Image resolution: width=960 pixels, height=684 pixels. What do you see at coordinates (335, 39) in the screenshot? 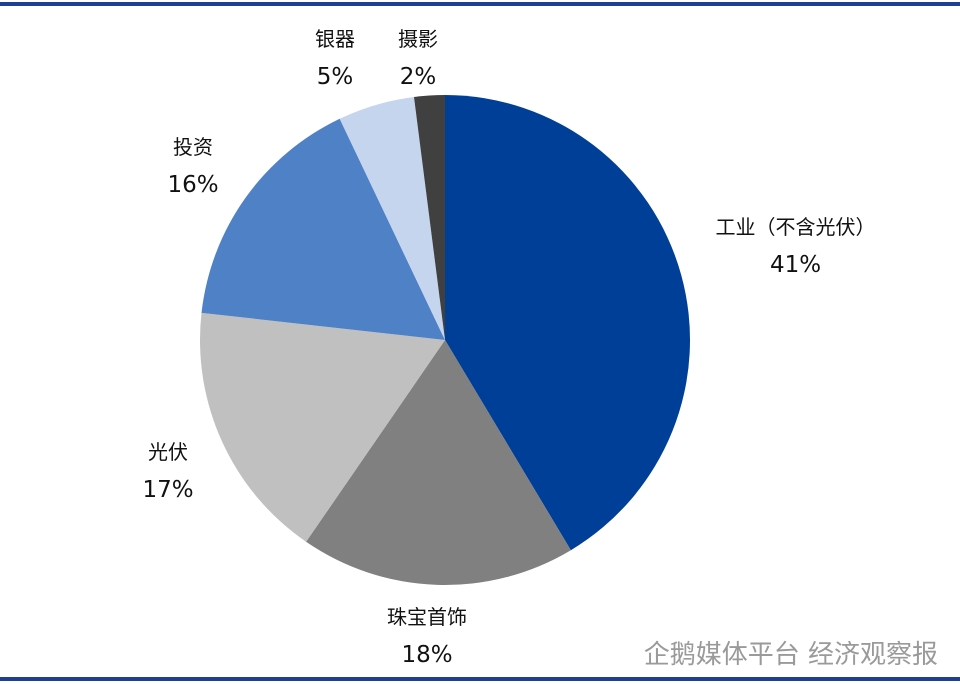
I see `category-label: 银器` at bounding box center [335, 39].